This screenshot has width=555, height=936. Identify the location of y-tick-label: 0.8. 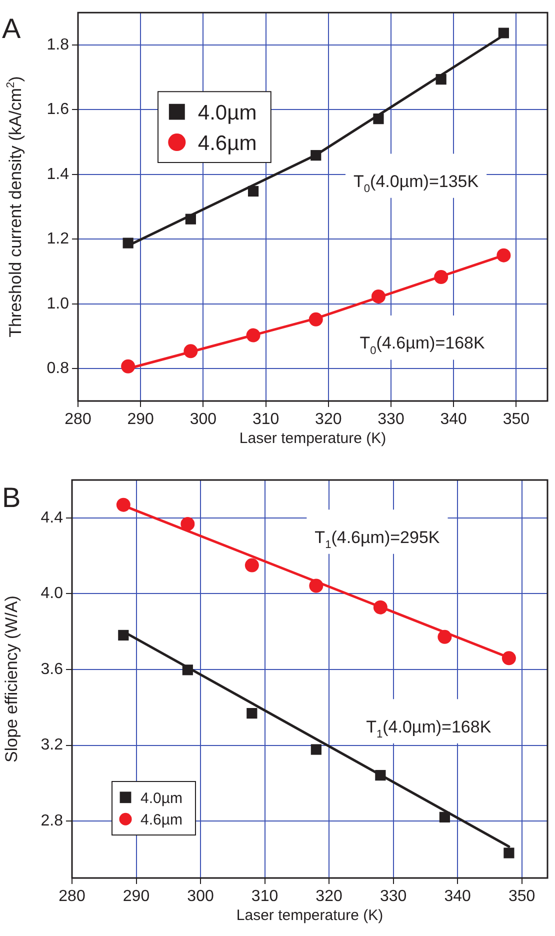
(58, 369).